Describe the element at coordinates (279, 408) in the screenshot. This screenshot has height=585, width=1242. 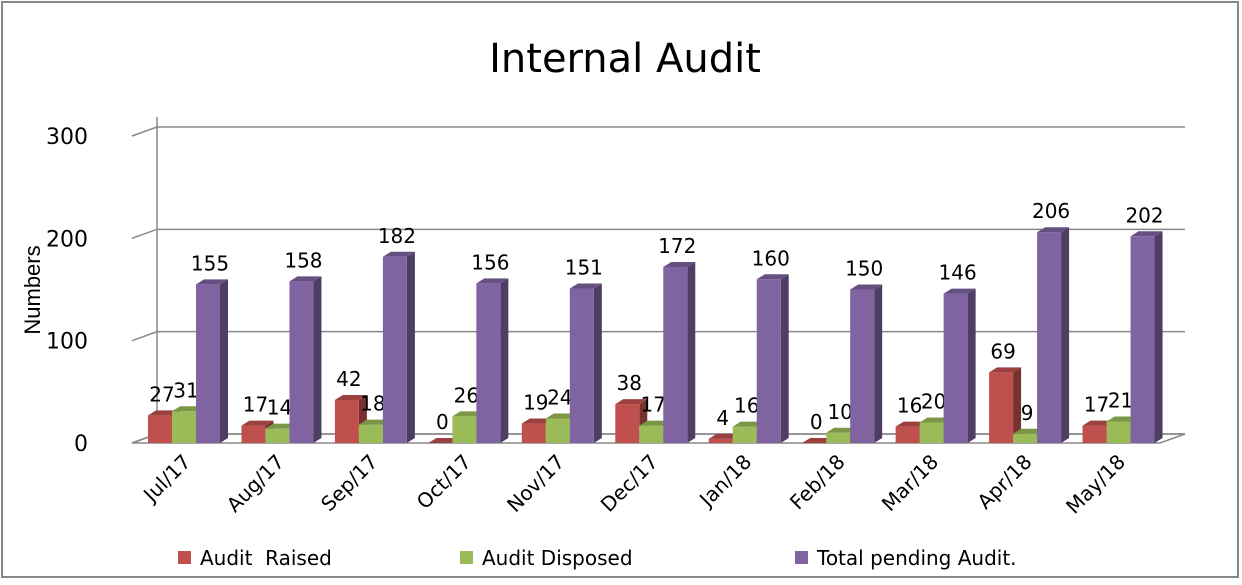
I see `value-label: 14` at that location.